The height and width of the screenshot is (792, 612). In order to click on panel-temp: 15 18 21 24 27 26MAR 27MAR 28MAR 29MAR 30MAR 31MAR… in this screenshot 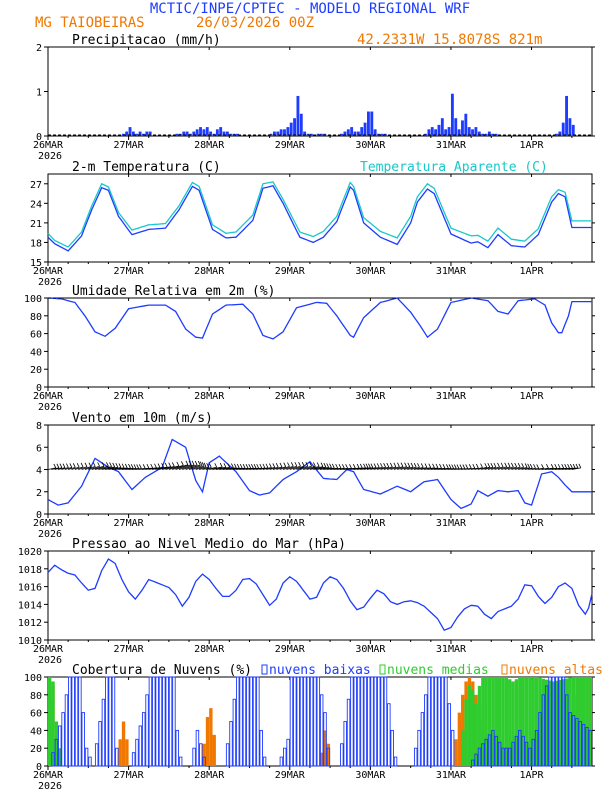, I will do `click(312, 224)`.